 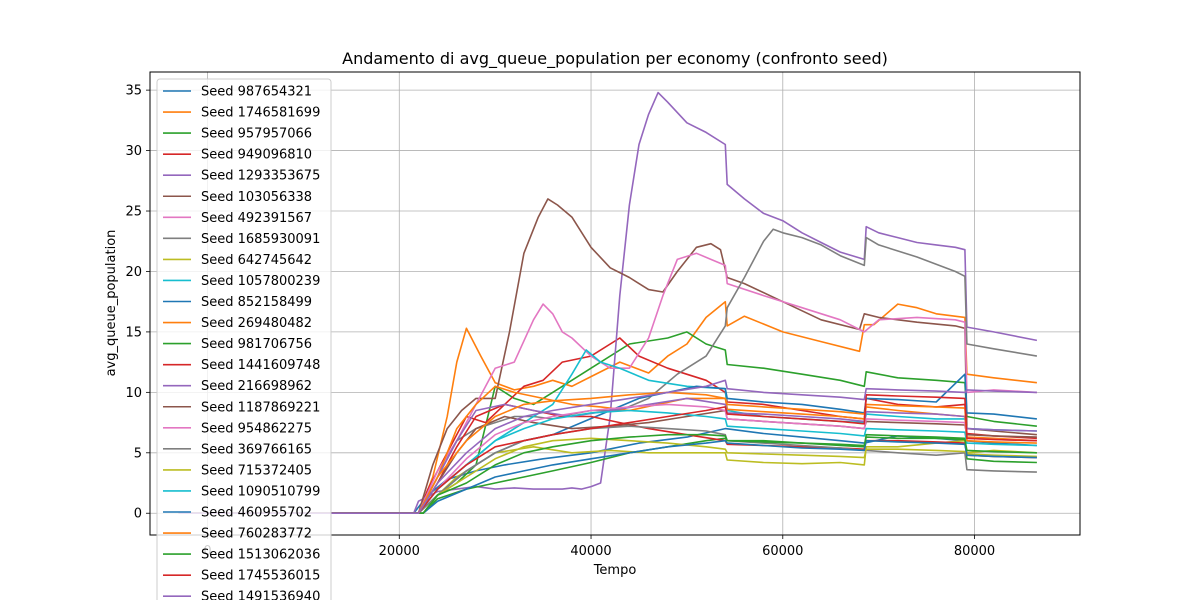 What do you see at coordinates (256, 197) in the screenshot?
I see `legend-entry: Seed 103056338` at bounding box center [256, 197].